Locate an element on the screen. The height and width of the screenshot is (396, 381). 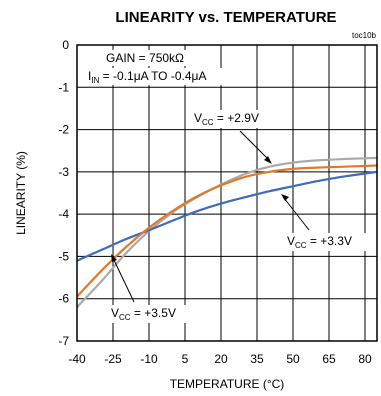
x-tick-label: -40 is located at coordinates (77, 359).